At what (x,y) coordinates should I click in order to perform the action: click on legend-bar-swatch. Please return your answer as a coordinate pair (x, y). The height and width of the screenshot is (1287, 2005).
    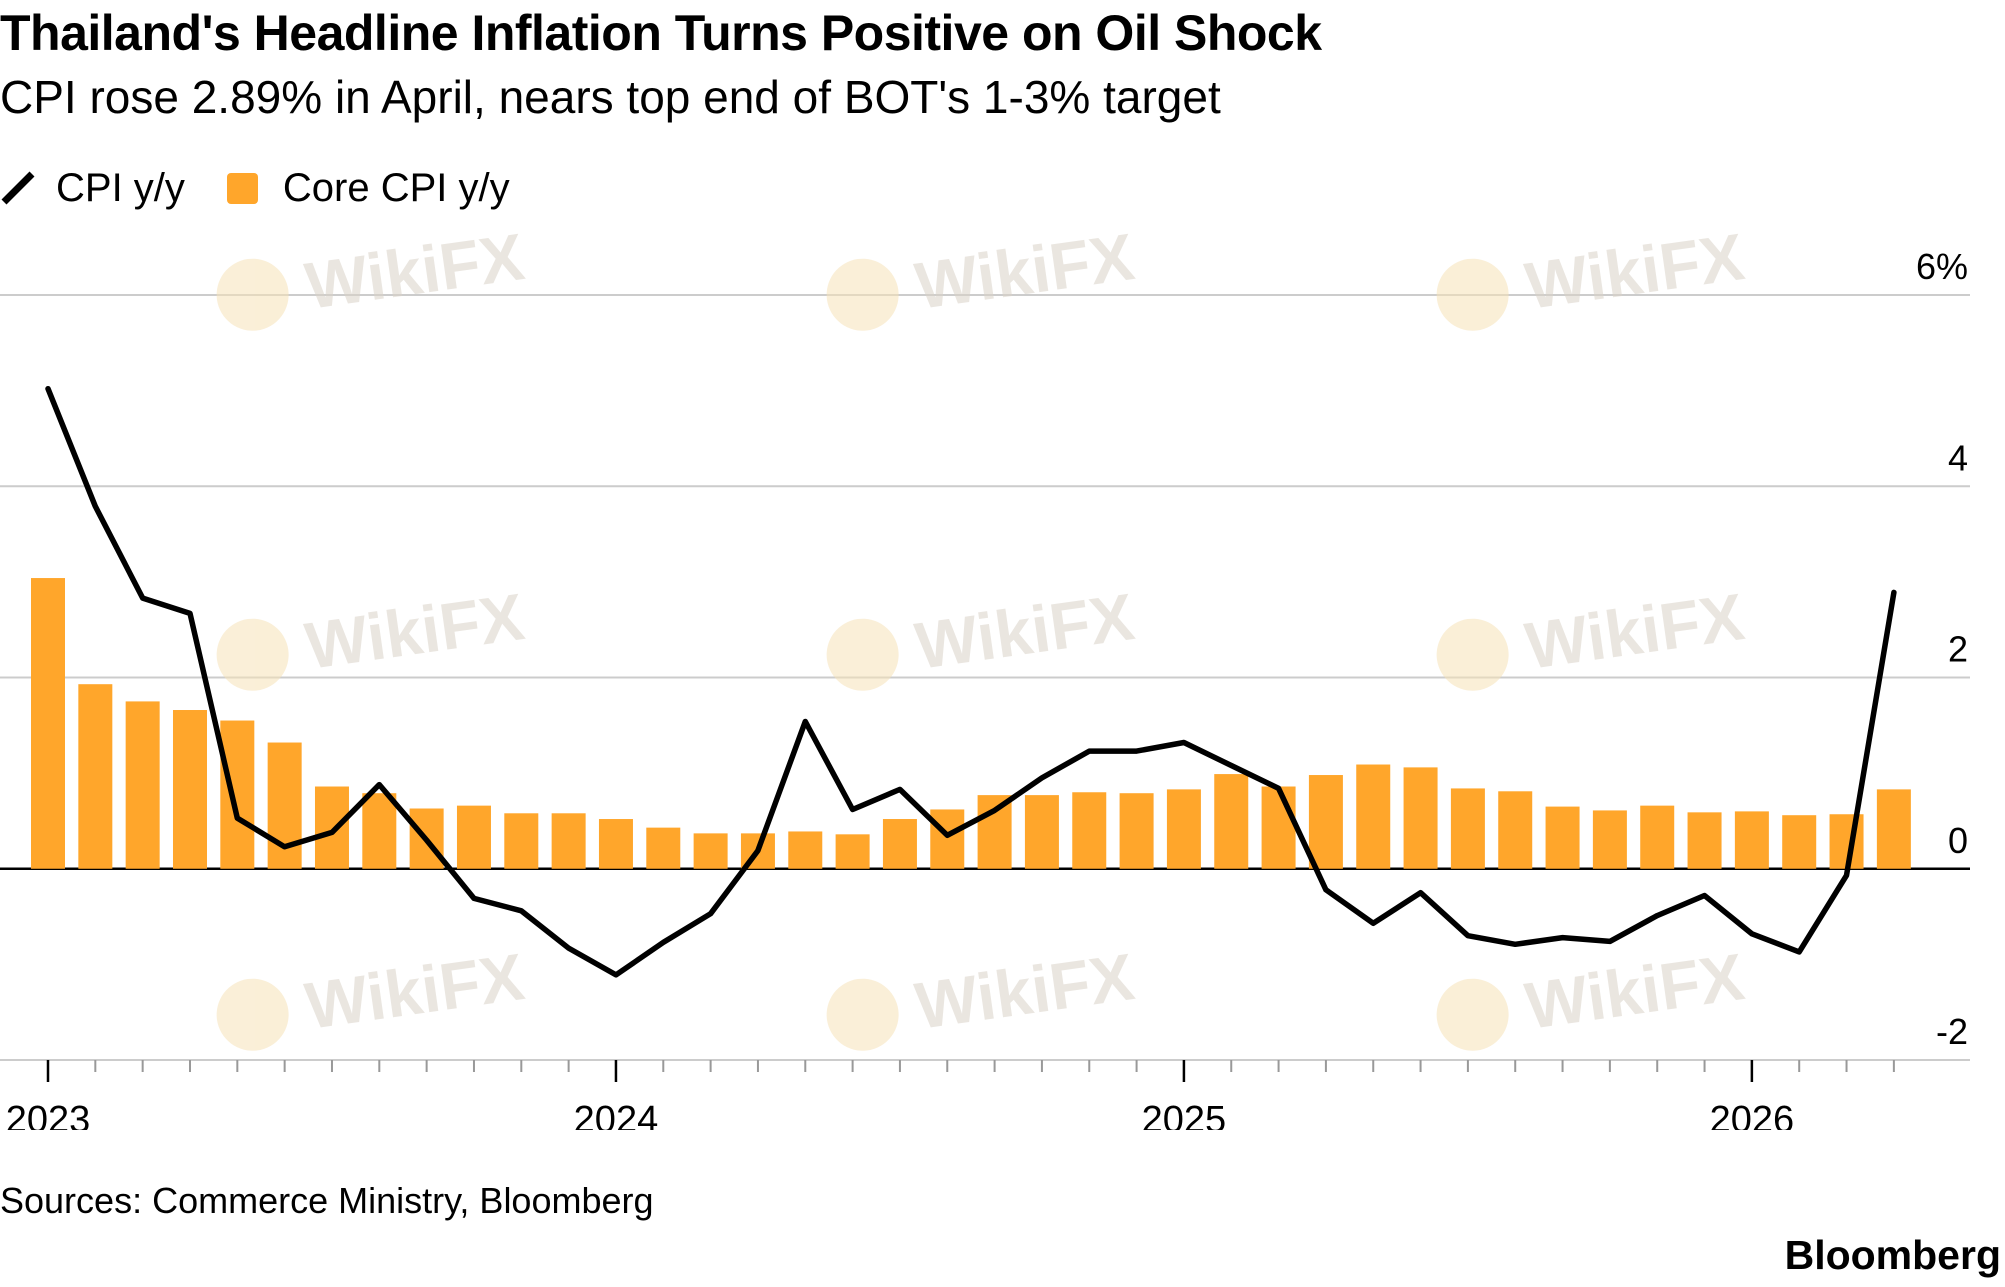
    Looking at the image, I should click on (242, 188).